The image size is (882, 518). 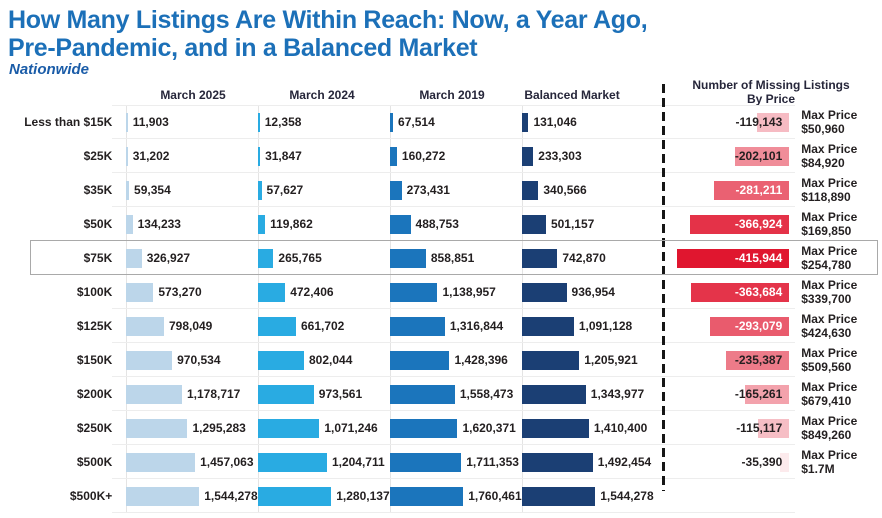 I want to click on listing-bar-cell: 858,851, so click(x=446, y=258).